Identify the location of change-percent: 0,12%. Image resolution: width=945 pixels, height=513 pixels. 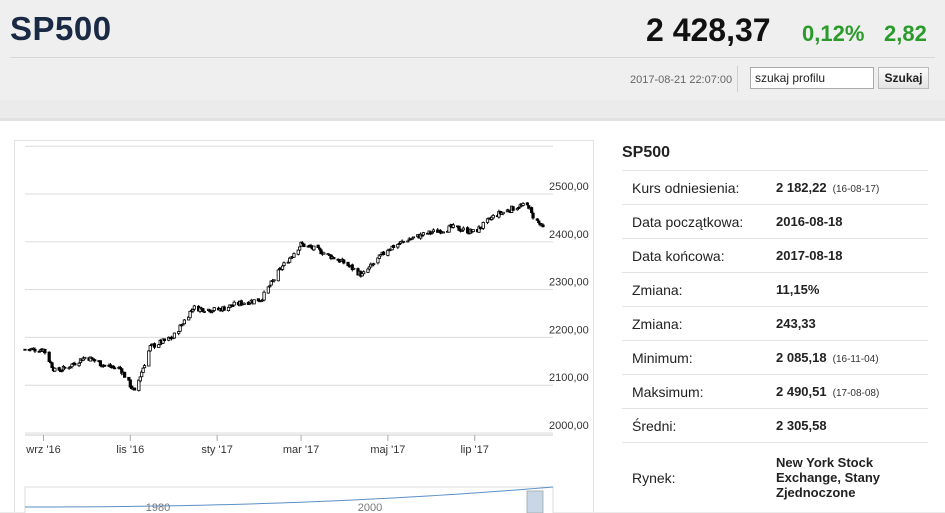
(833, 33).